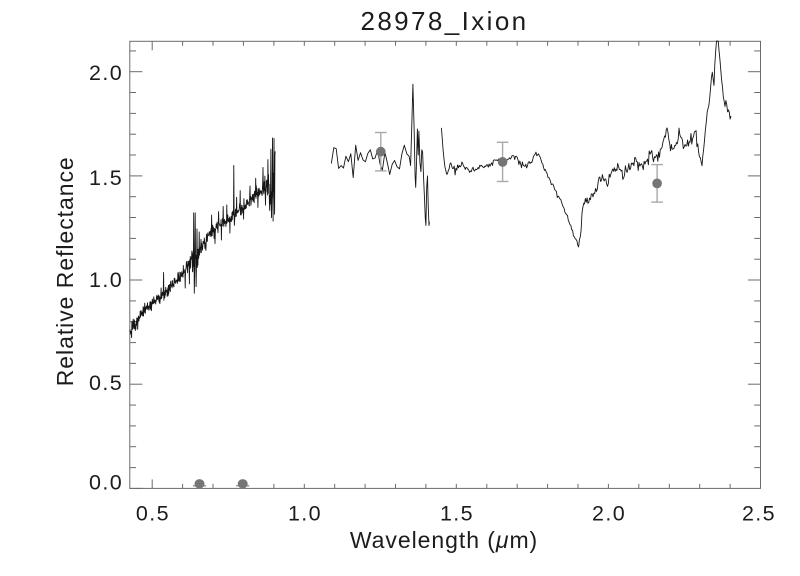 The image size is (800, 576). Describe the element at coordinates (444, 540) in the screenshot. I see `svg-text: Wavelength (μm)` at that location.